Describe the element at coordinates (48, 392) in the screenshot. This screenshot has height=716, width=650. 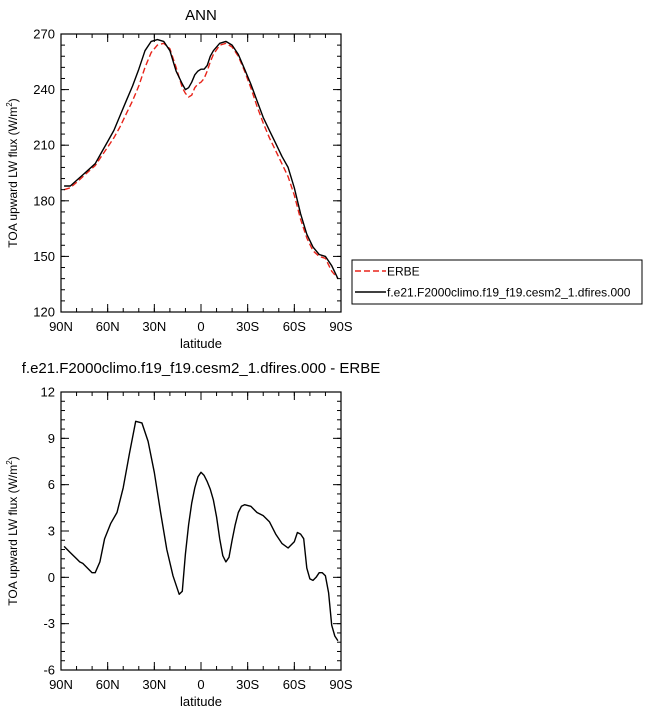
I see `y-tick-label: 12` at that location.